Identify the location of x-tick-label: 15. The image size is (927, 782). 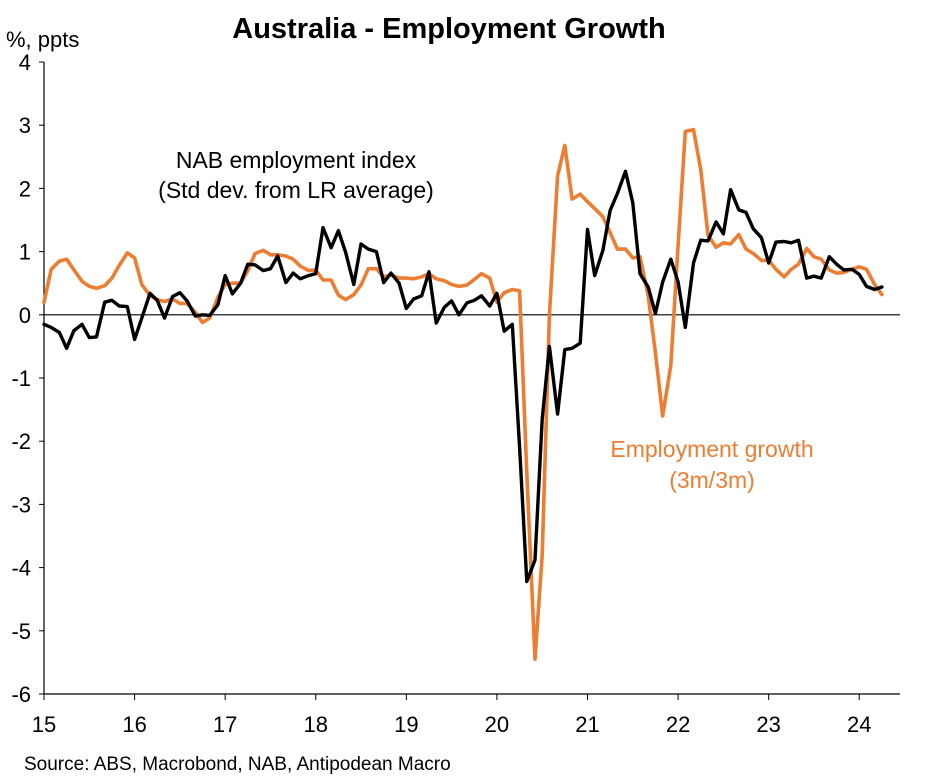
(44, 724).